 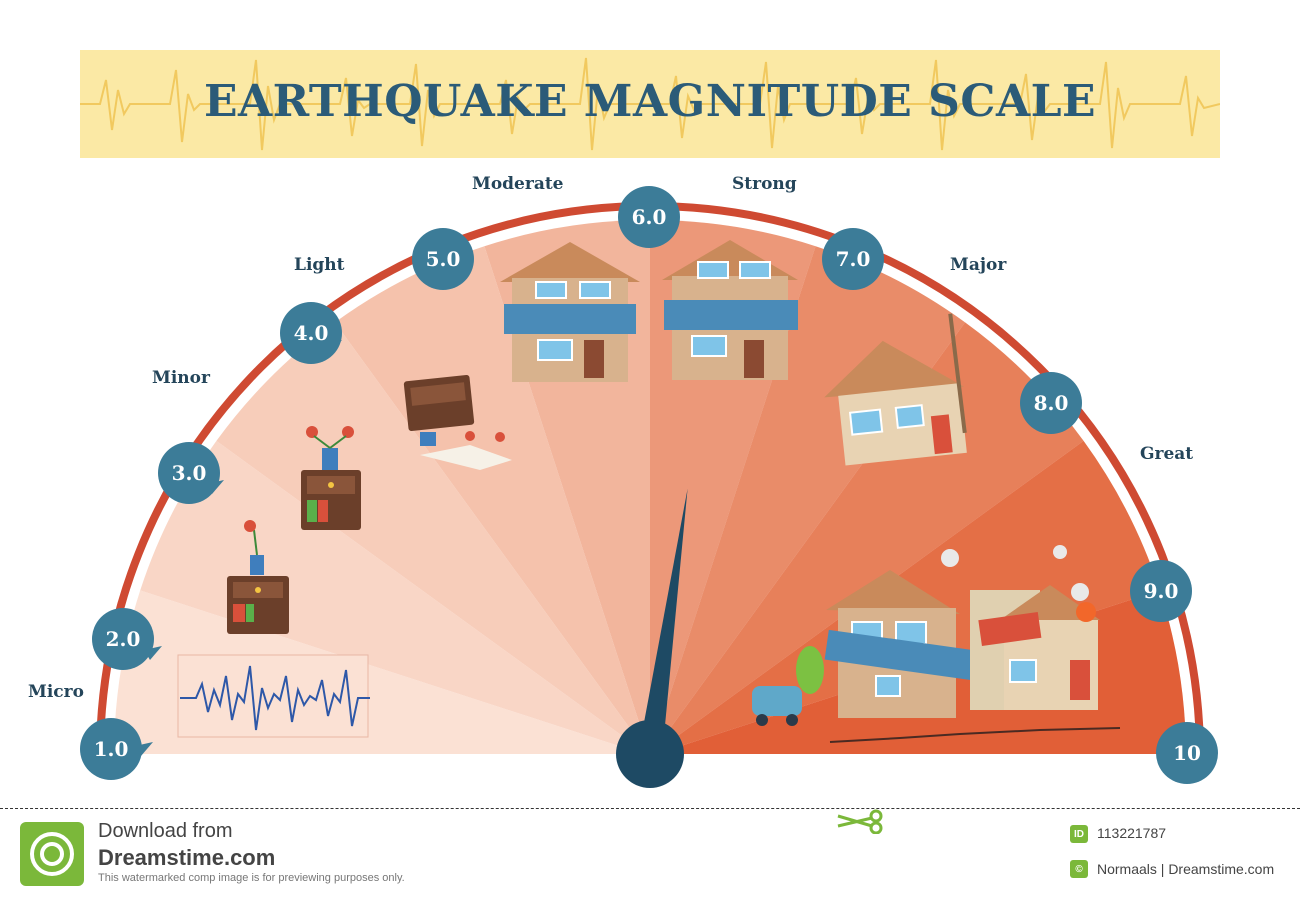 What do you see at coordinates (1079, 869) in the screenshot?
I see `copyright-icon: ©` at bounding box center [1079, 869].